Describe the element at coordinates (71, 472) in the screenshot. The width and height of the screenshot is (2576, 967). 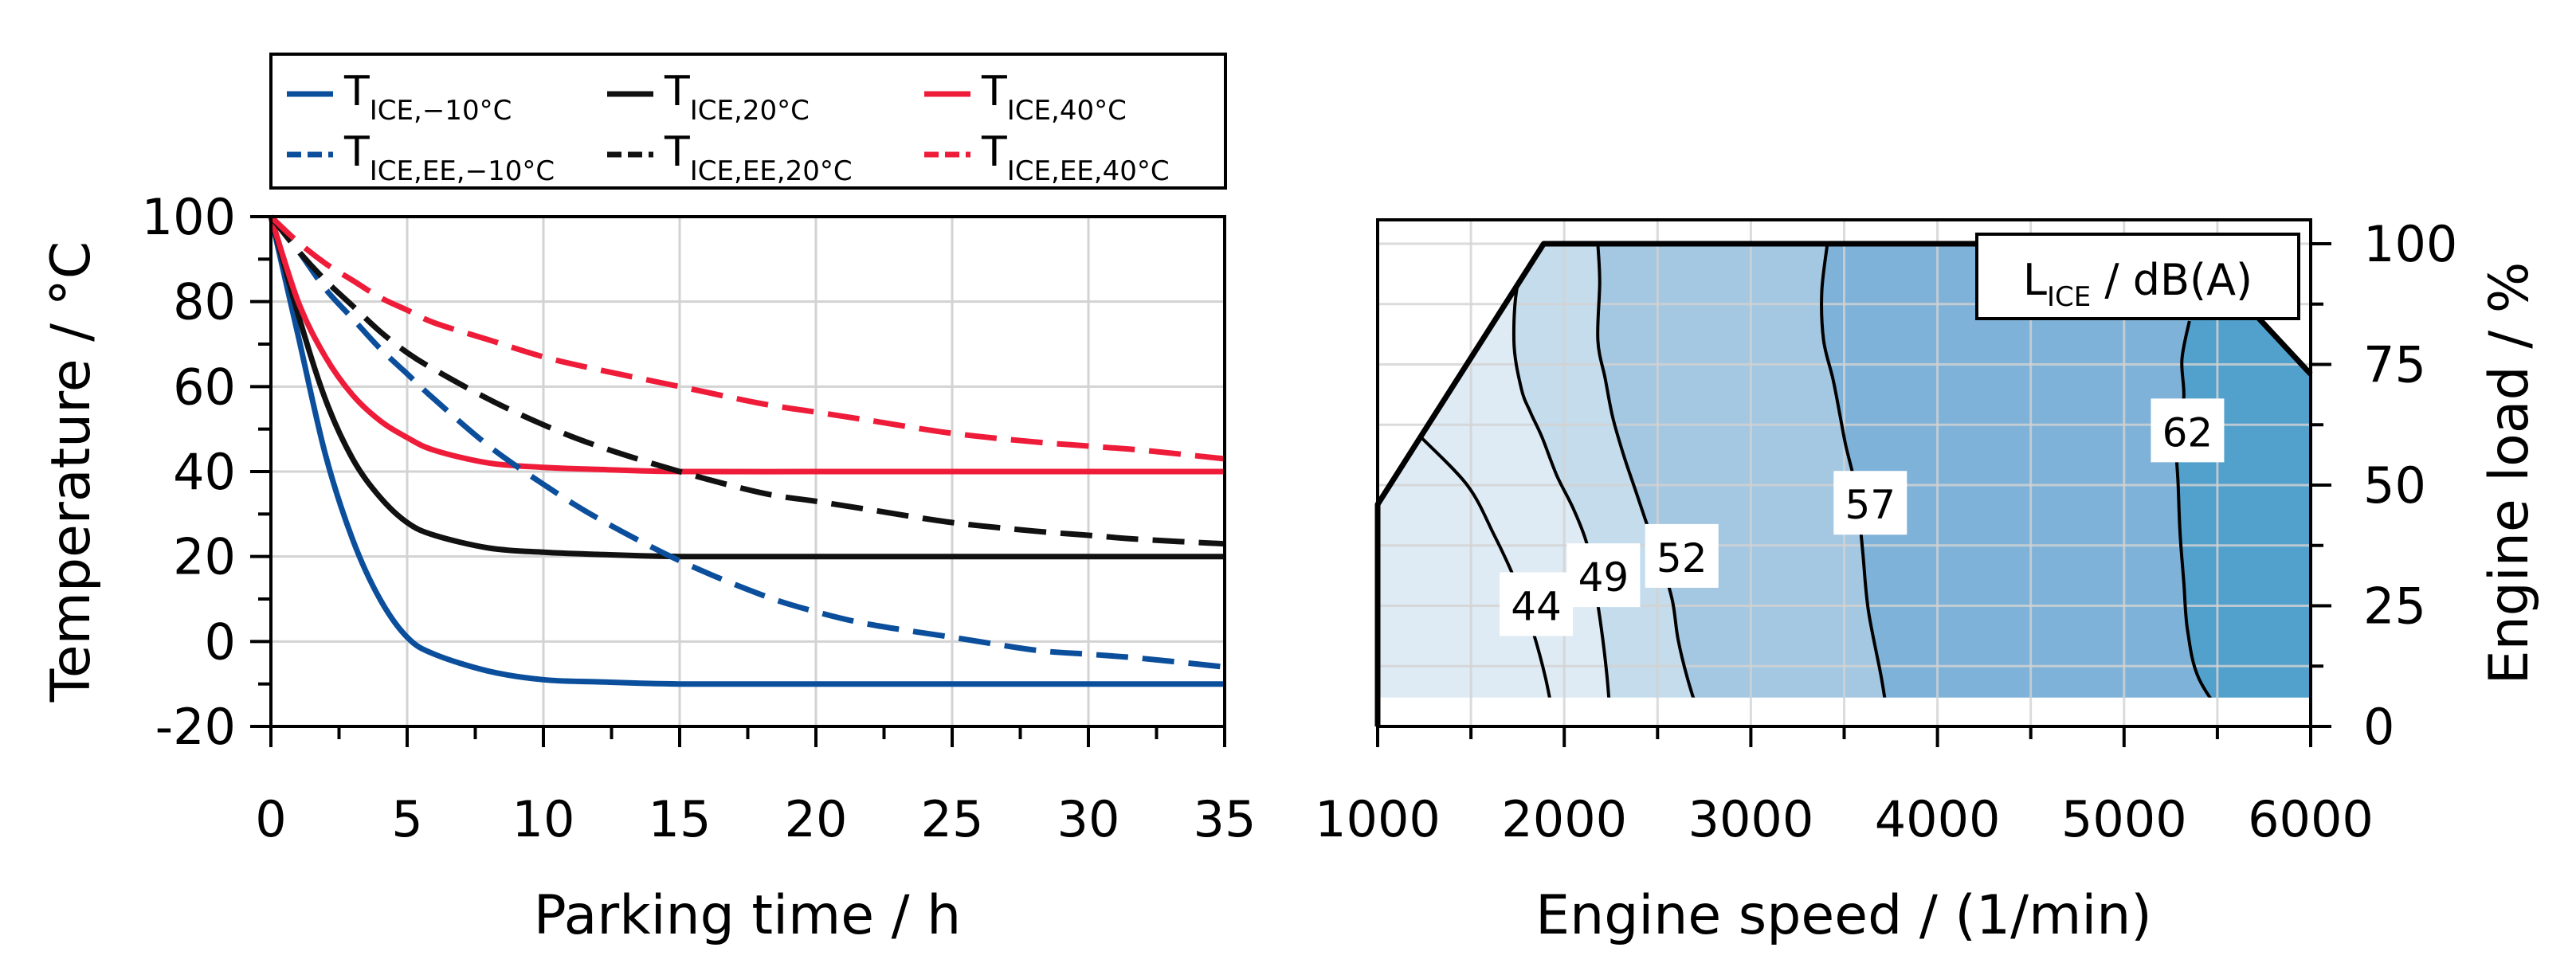
I see `left-y-axis-label: Temperature / °C` at that location.